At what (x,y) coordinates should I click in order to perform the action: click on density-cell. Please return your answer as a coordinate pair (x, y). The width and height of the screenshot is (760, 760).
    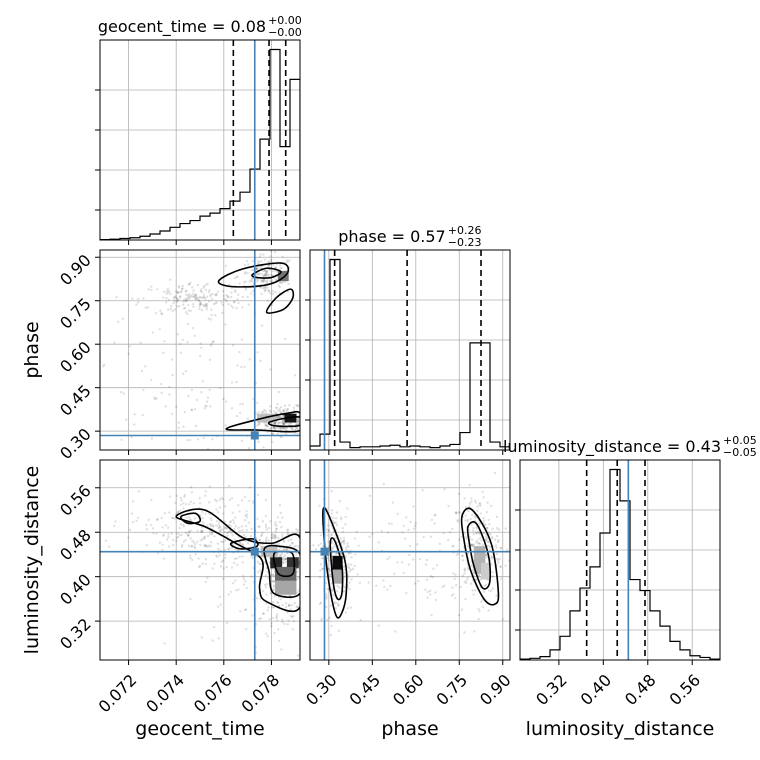
    Looking at the image, I should click on (479, 560).